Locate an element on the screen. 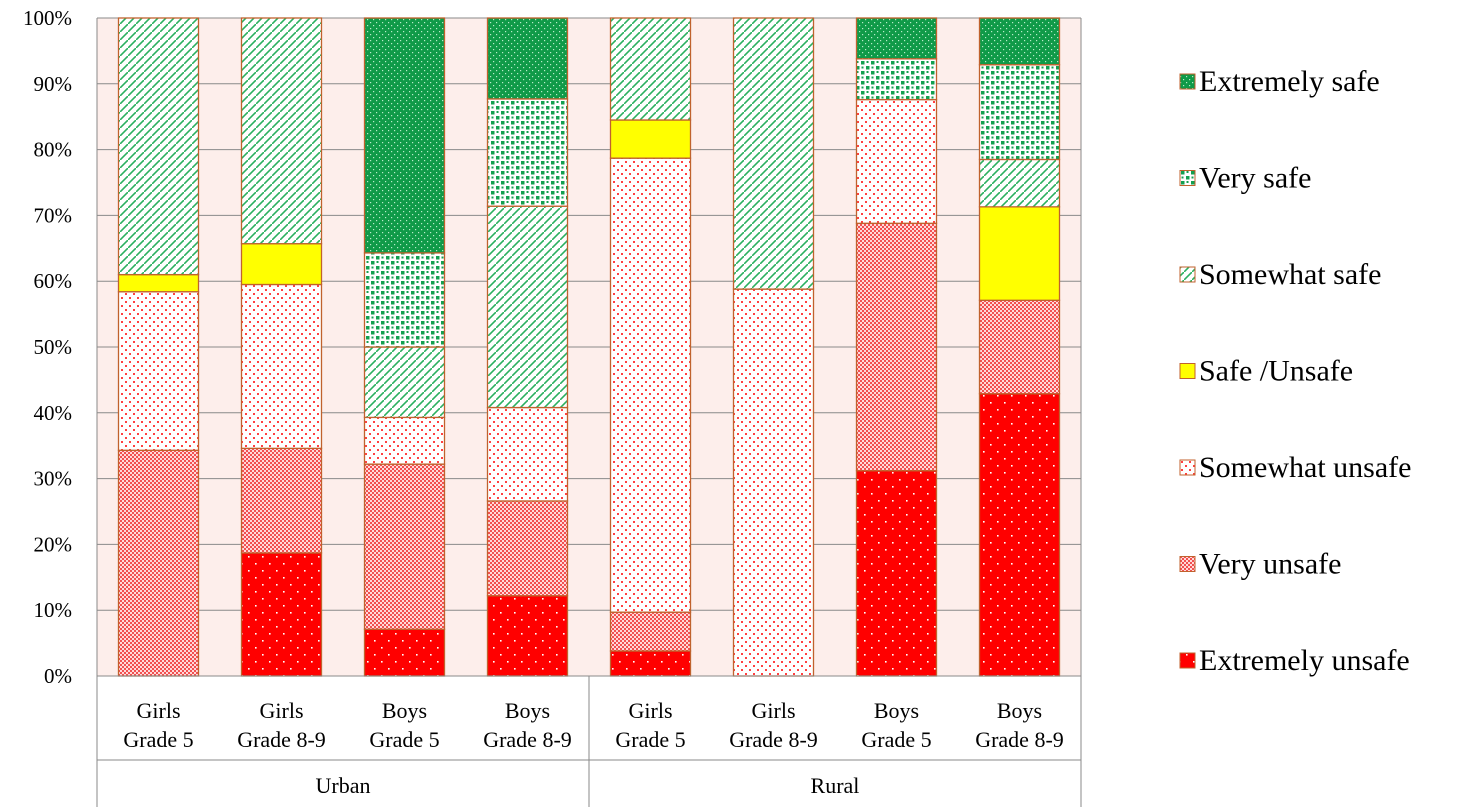 This screenshot has height=807, width=1469. legend-label-somewhat-safe: Somewhat safe is located at coordinates (1290, 274).